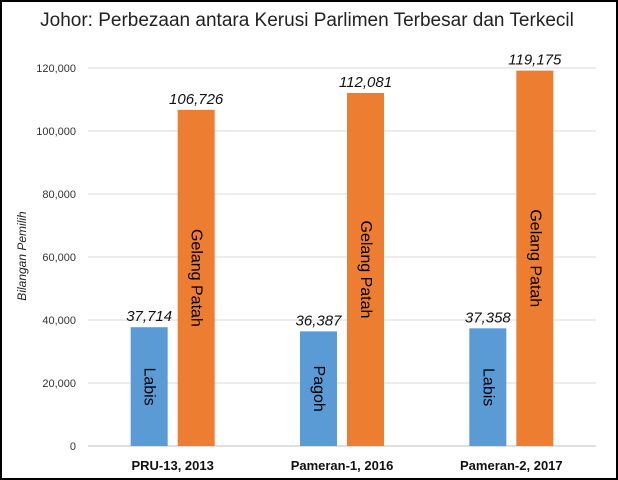 This screenshot has height=480, width=618. I want to click on y-tick-label: 80,000, so click(59, 195).